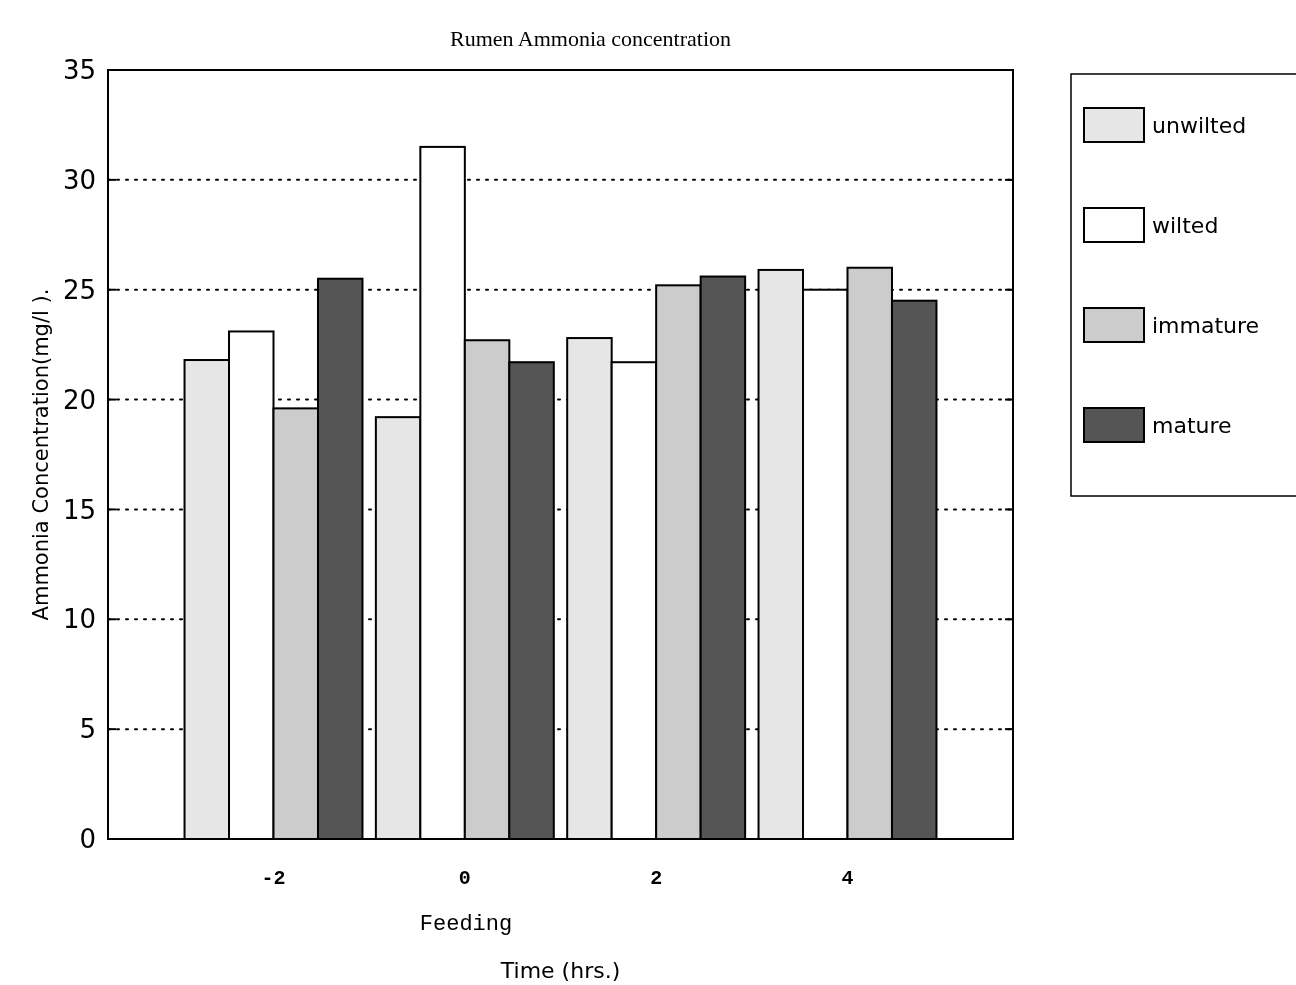 The width and height of the screenshot is (1296, 985). Describe the element at coordinates (656, 878) in the screenshot. I see `x-tick-label: 2` at that location.